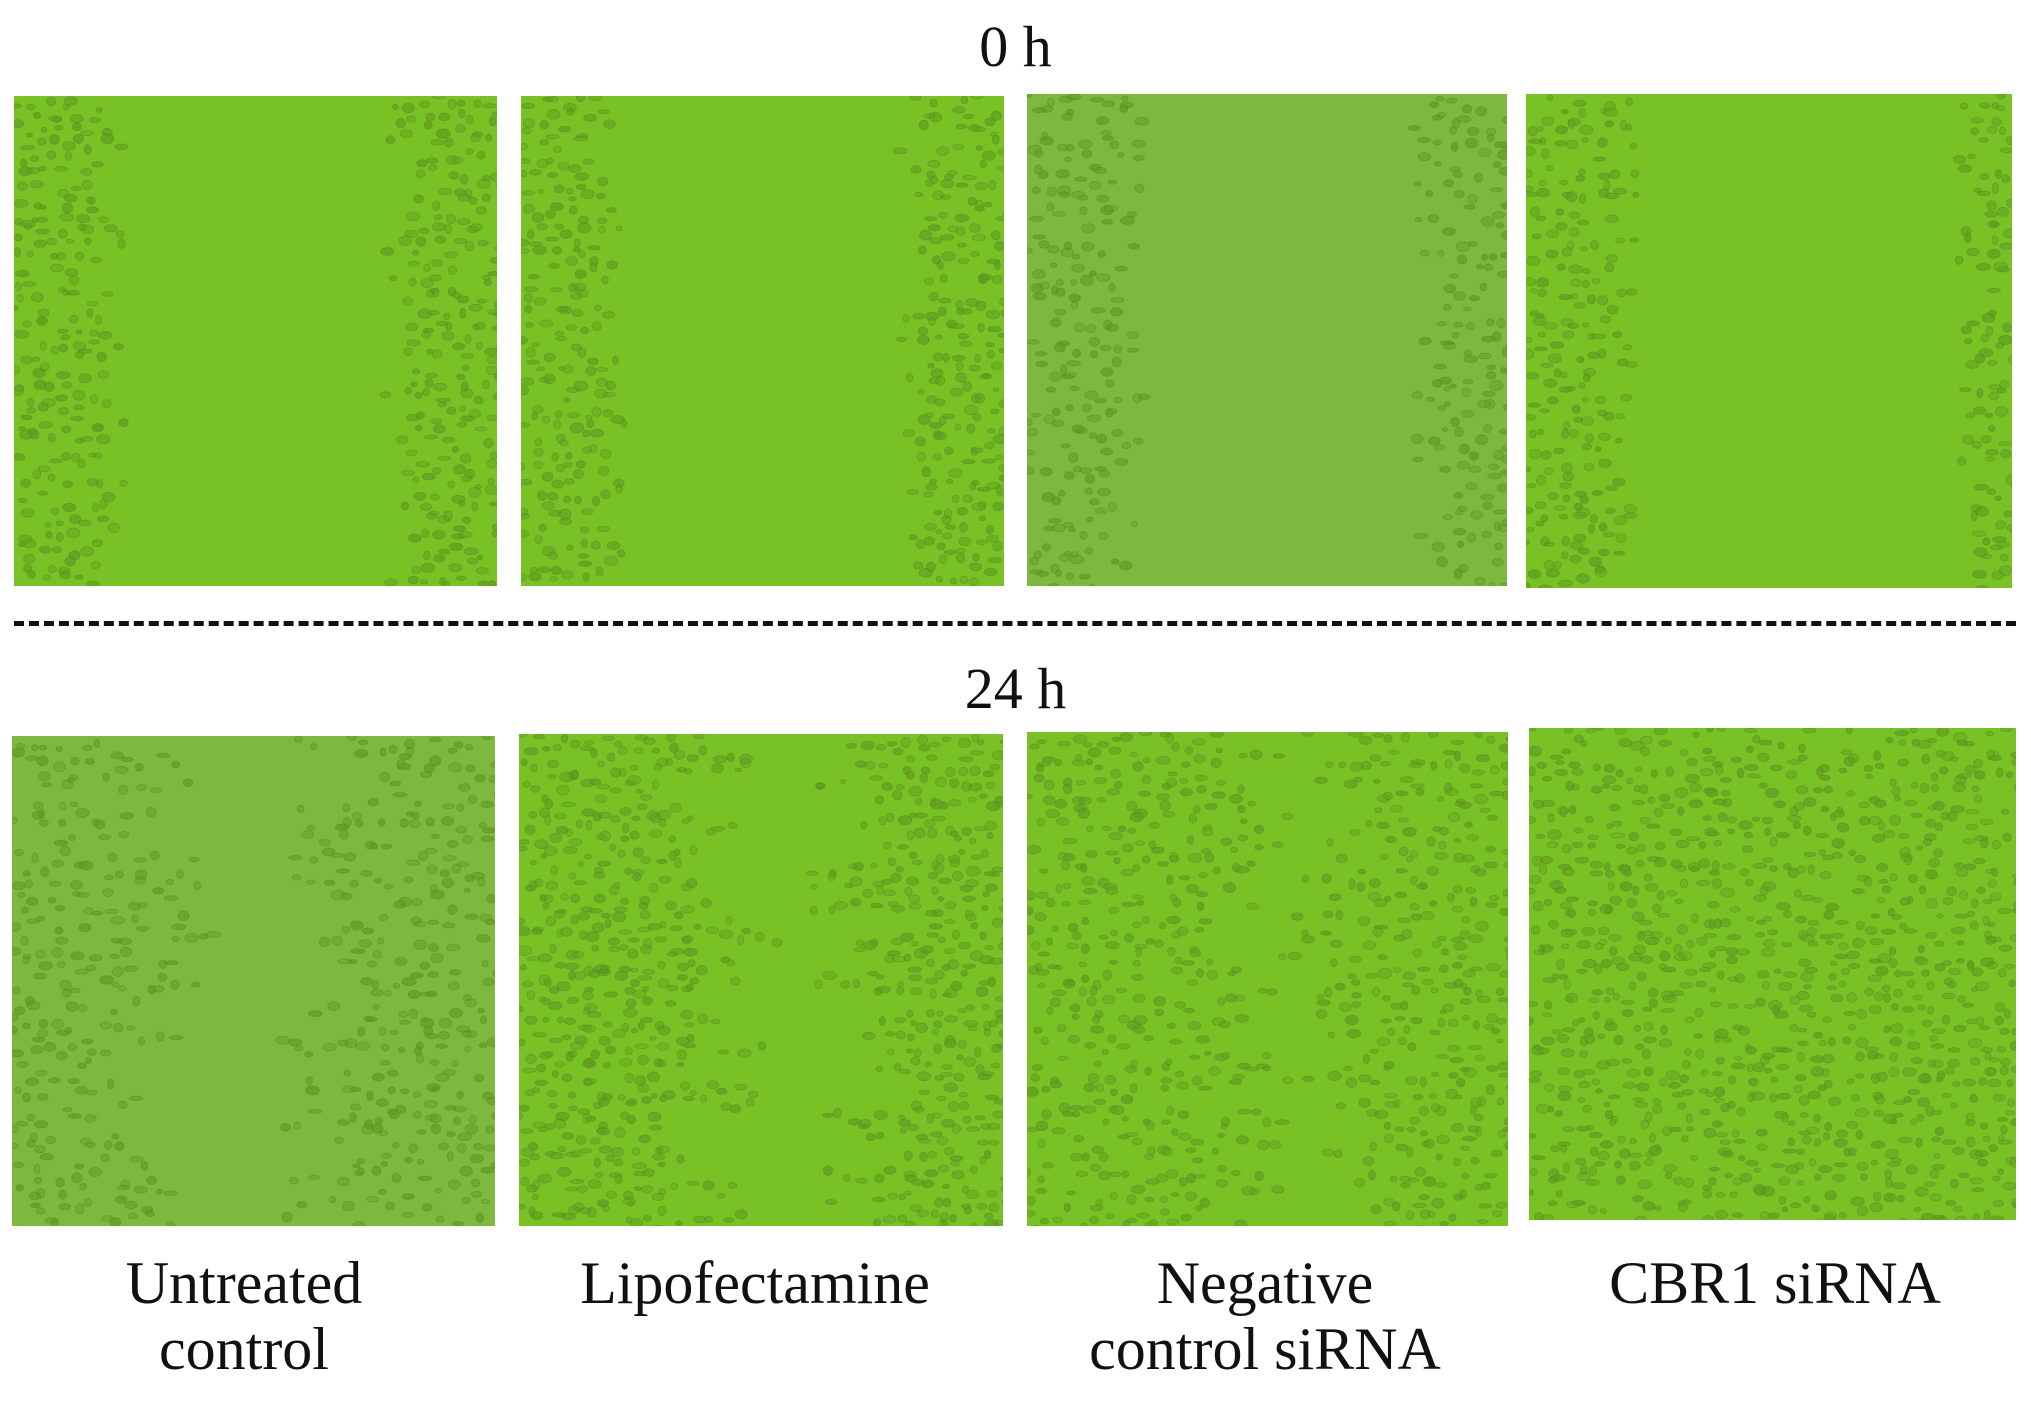 The height and width of the screenshot is (1407, 2031). I want to click on timepoint-label-0h: 0 h, so click(1015, 46).